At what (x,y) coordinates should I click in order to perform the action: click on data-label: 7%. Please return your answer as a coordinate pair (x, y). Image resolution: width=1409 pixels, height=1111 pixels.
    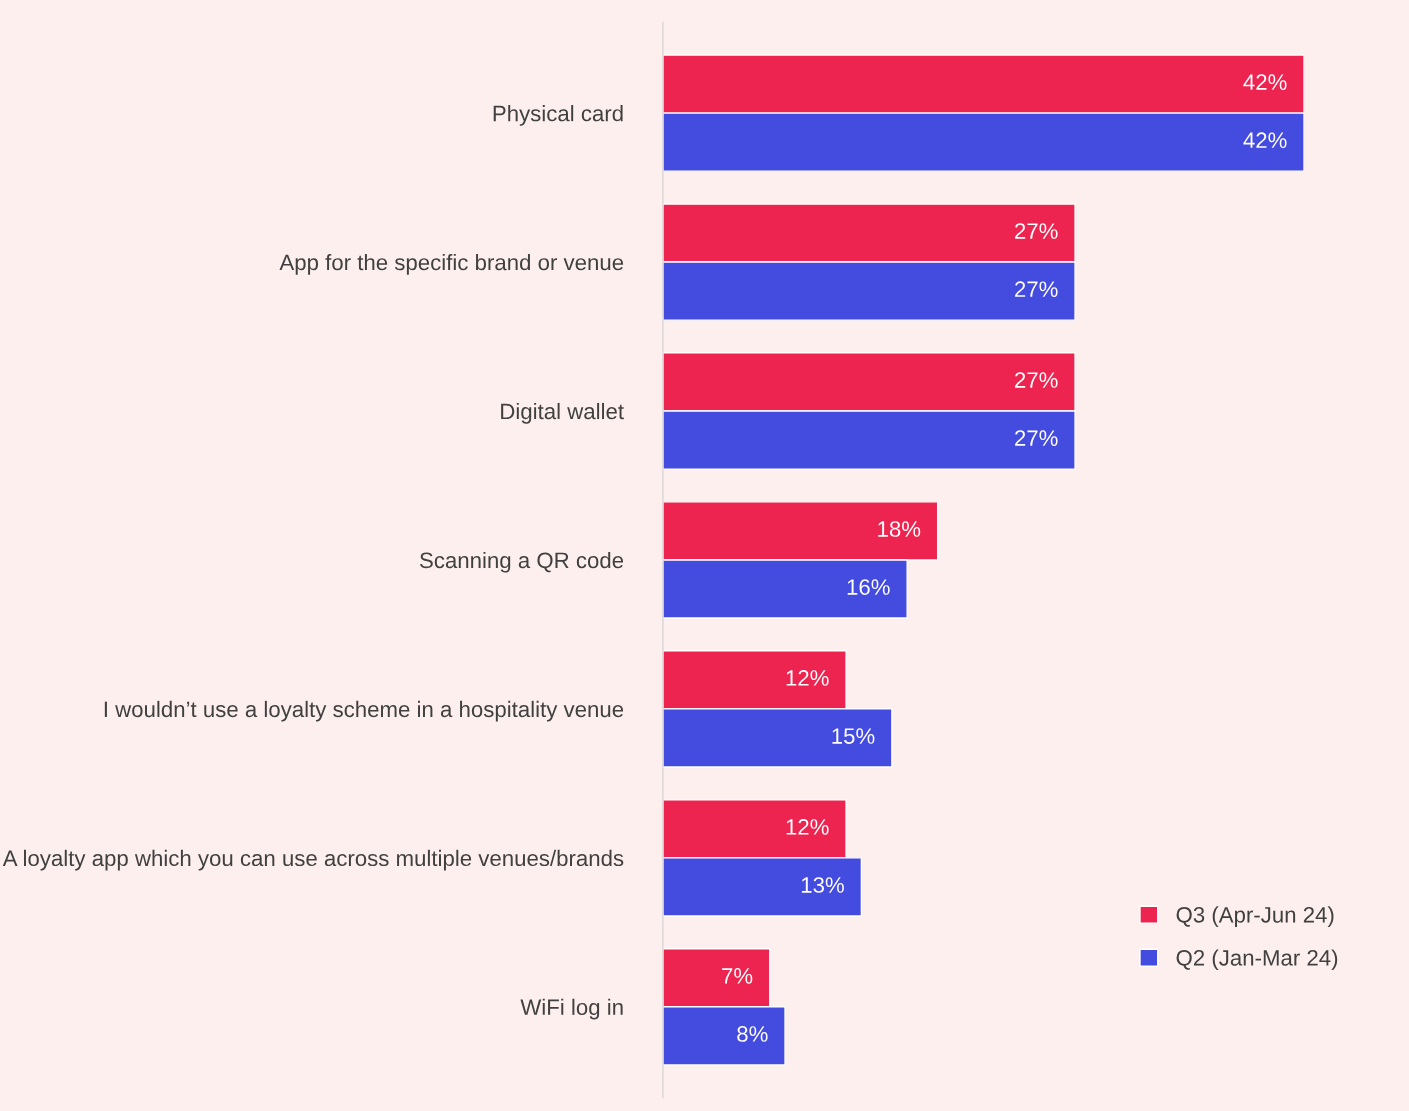
    Looking at the image, I should click on (737, 976).